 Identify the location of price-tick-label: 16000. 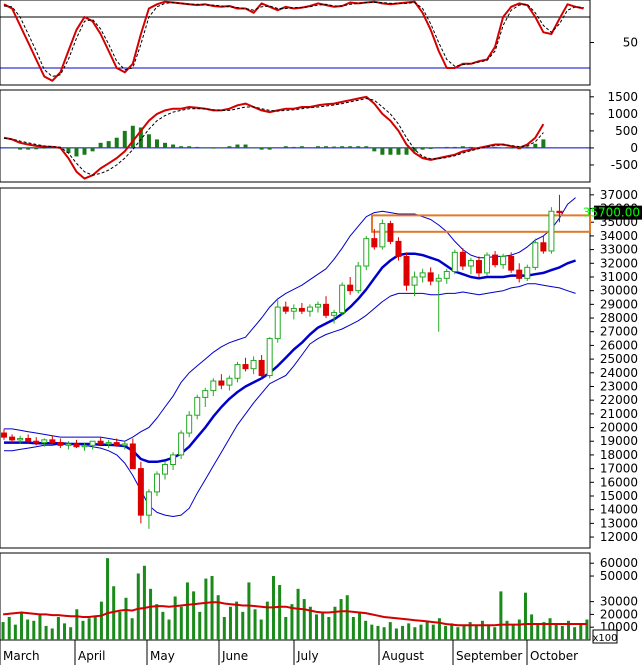
(619, 482).